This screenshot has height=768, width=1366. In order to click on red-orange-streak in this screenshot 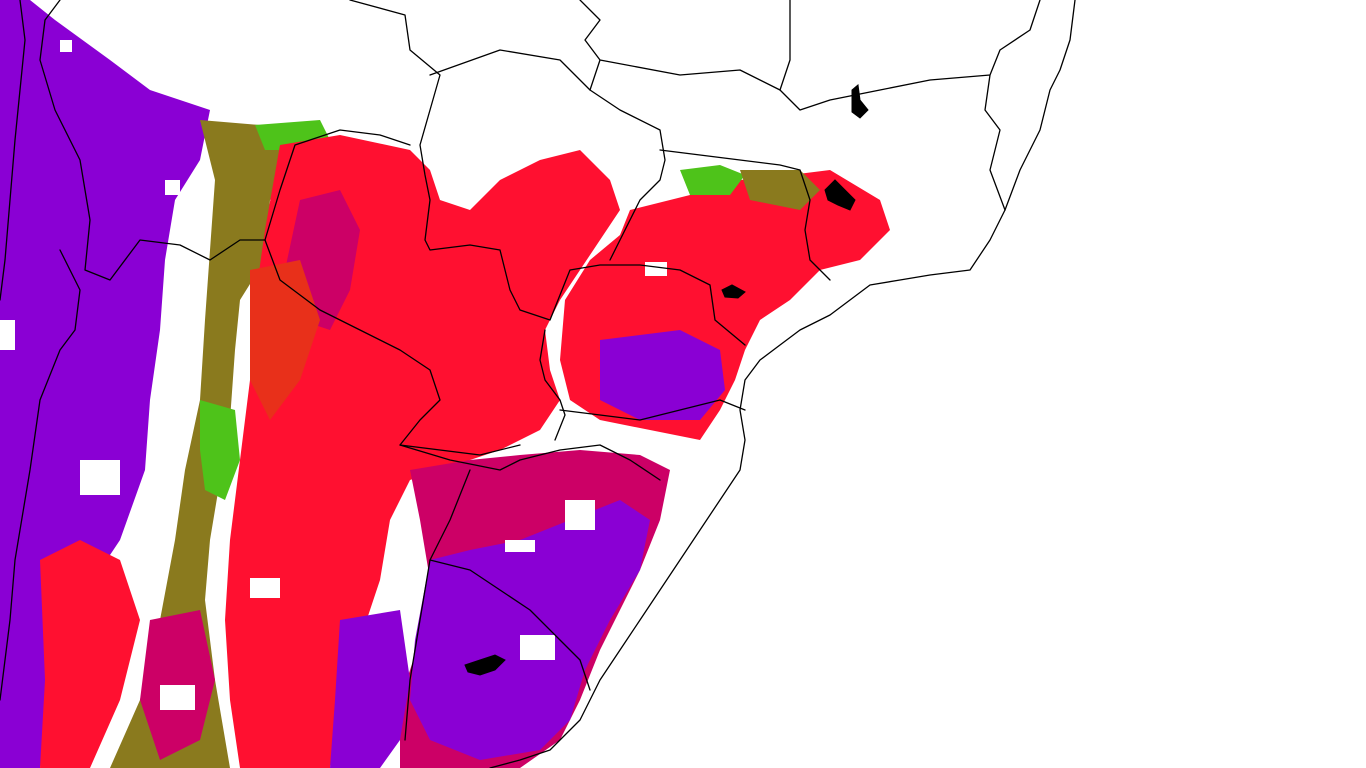, I will do `click(285, 340)`.